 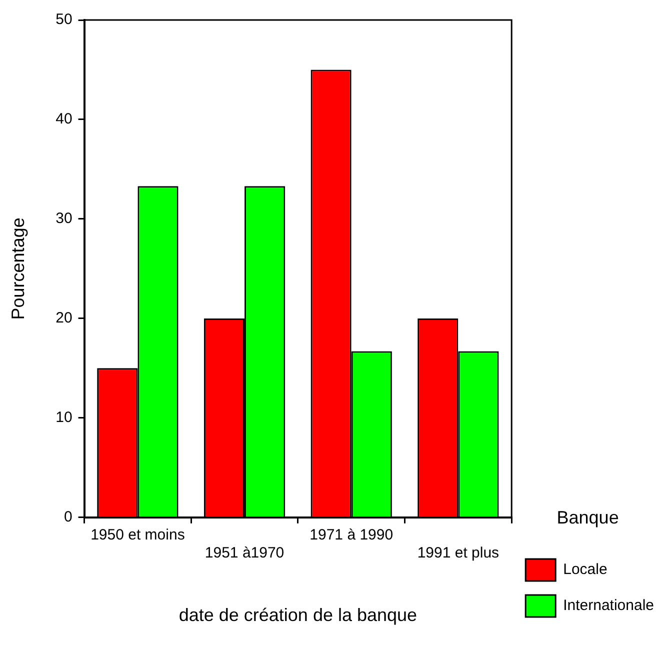 What do you see at coordinates (64, 19) in the screenshot?
I see `y-tick-label: 50` at bounding box center [64, 19].